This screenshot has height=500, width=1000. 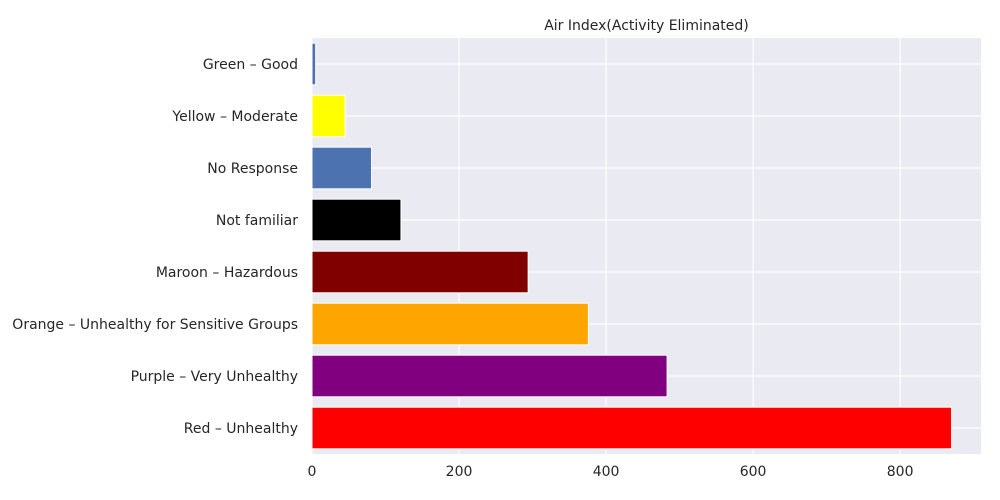 I want to click on category-label: Orange – Unhealthy for Sensitive Groups, so click(x=155, y=325).